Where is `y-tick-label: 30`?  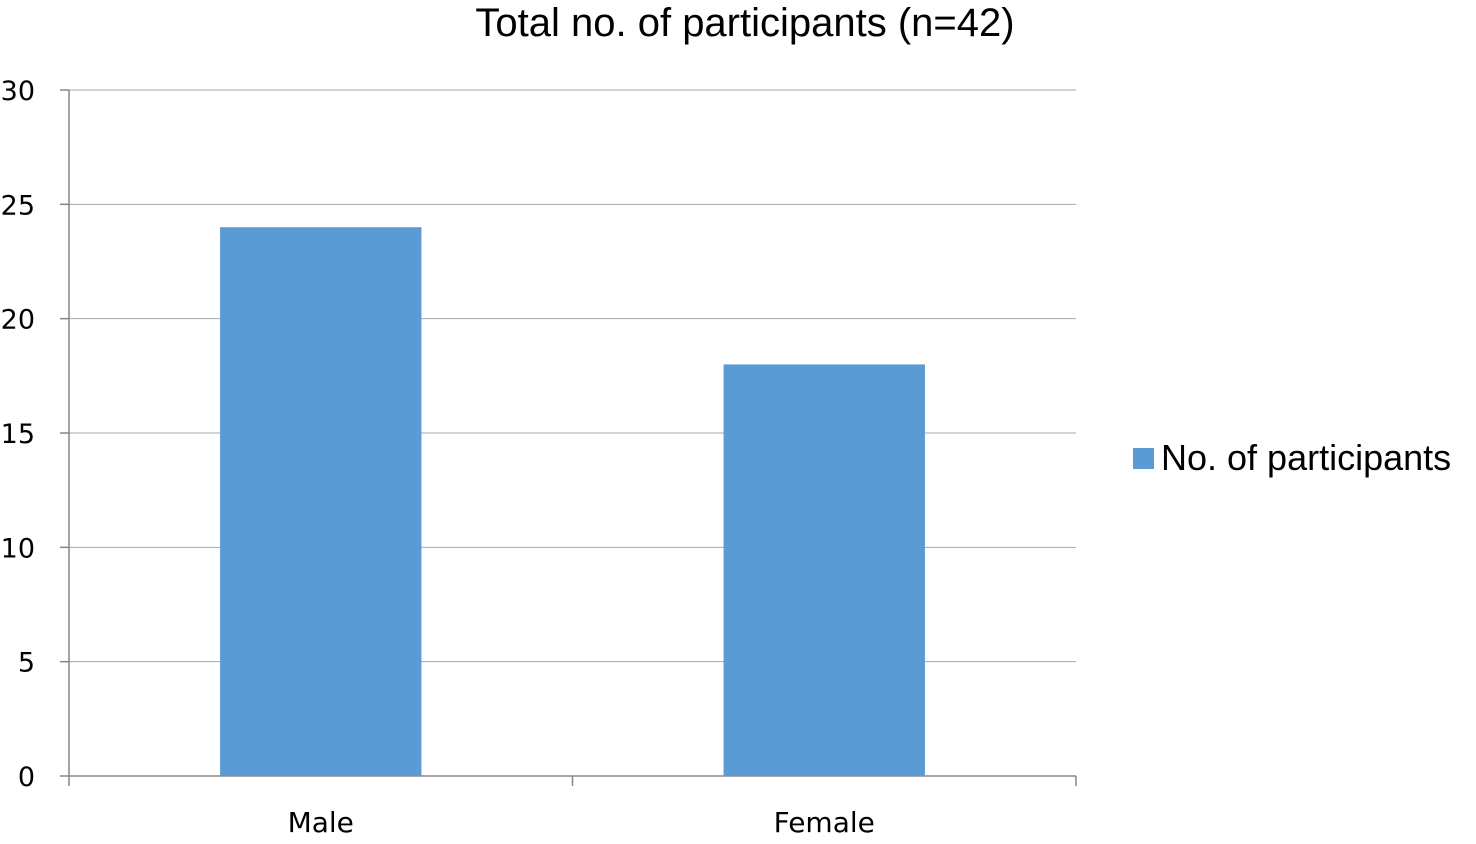 y-tick-label: 30 is located at coordinates (18, 91).